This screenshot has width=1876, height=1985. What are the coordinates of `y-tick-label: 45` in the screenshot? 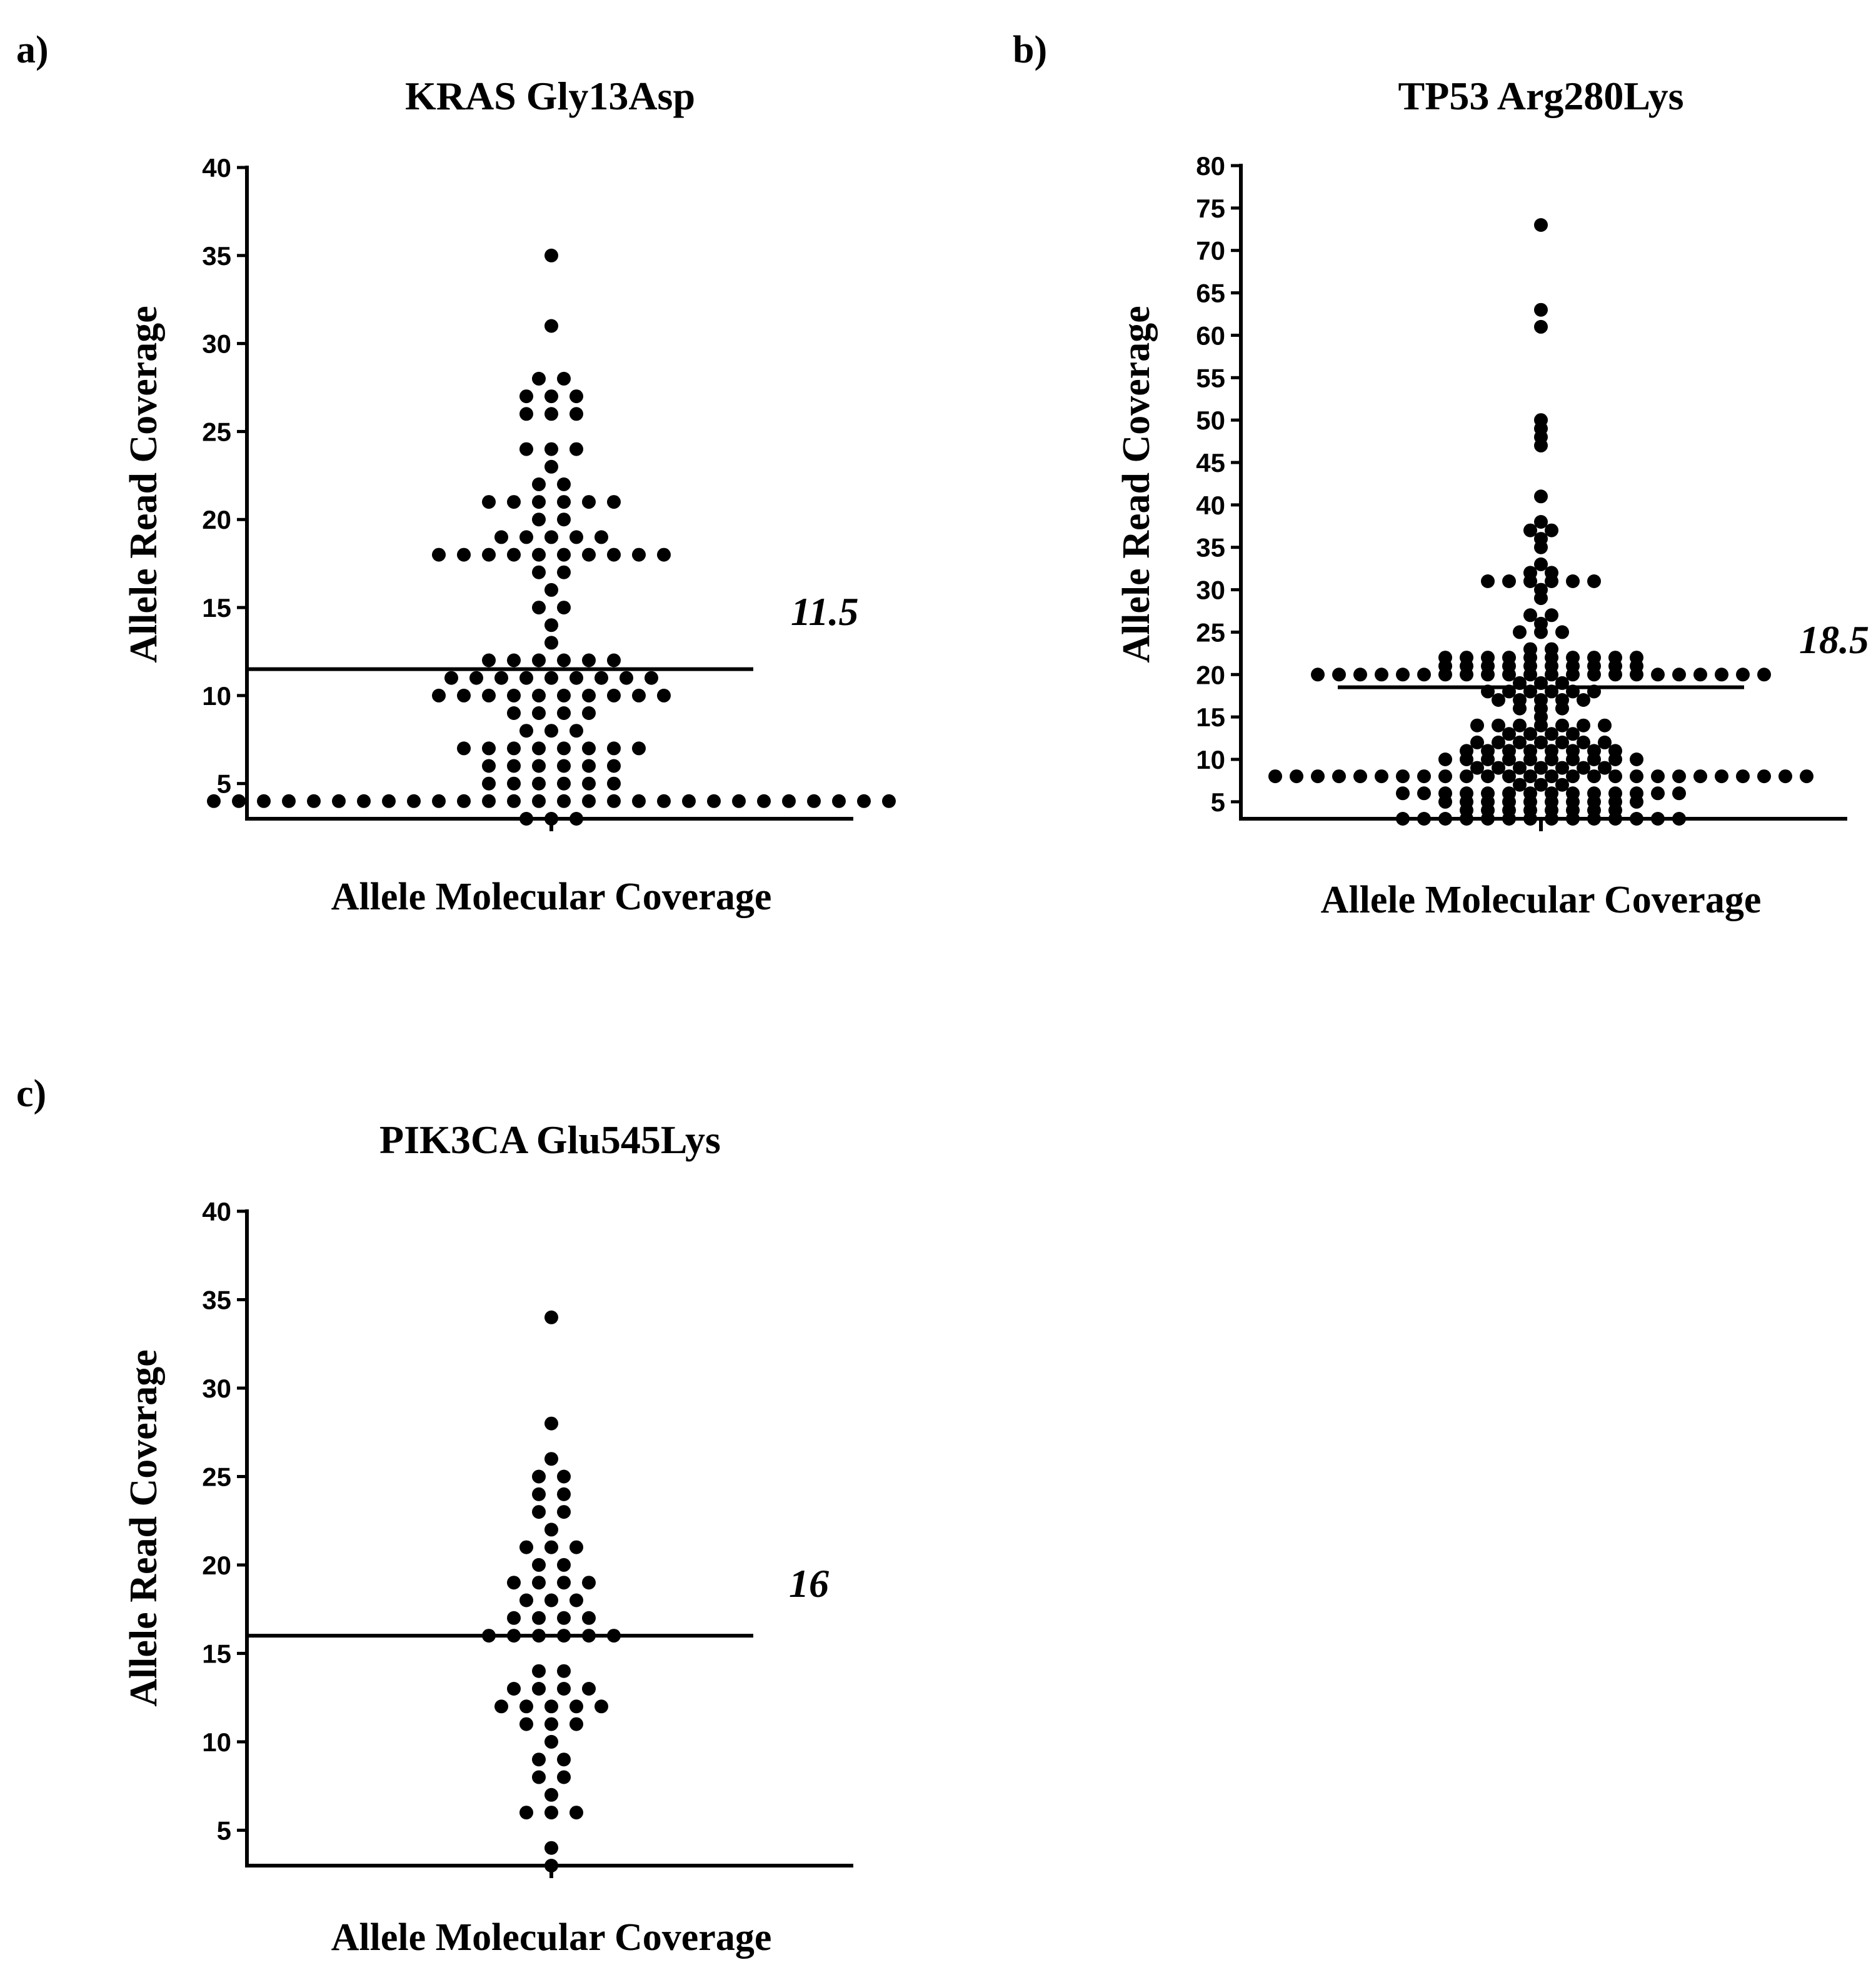 It's located at (1210, 463).